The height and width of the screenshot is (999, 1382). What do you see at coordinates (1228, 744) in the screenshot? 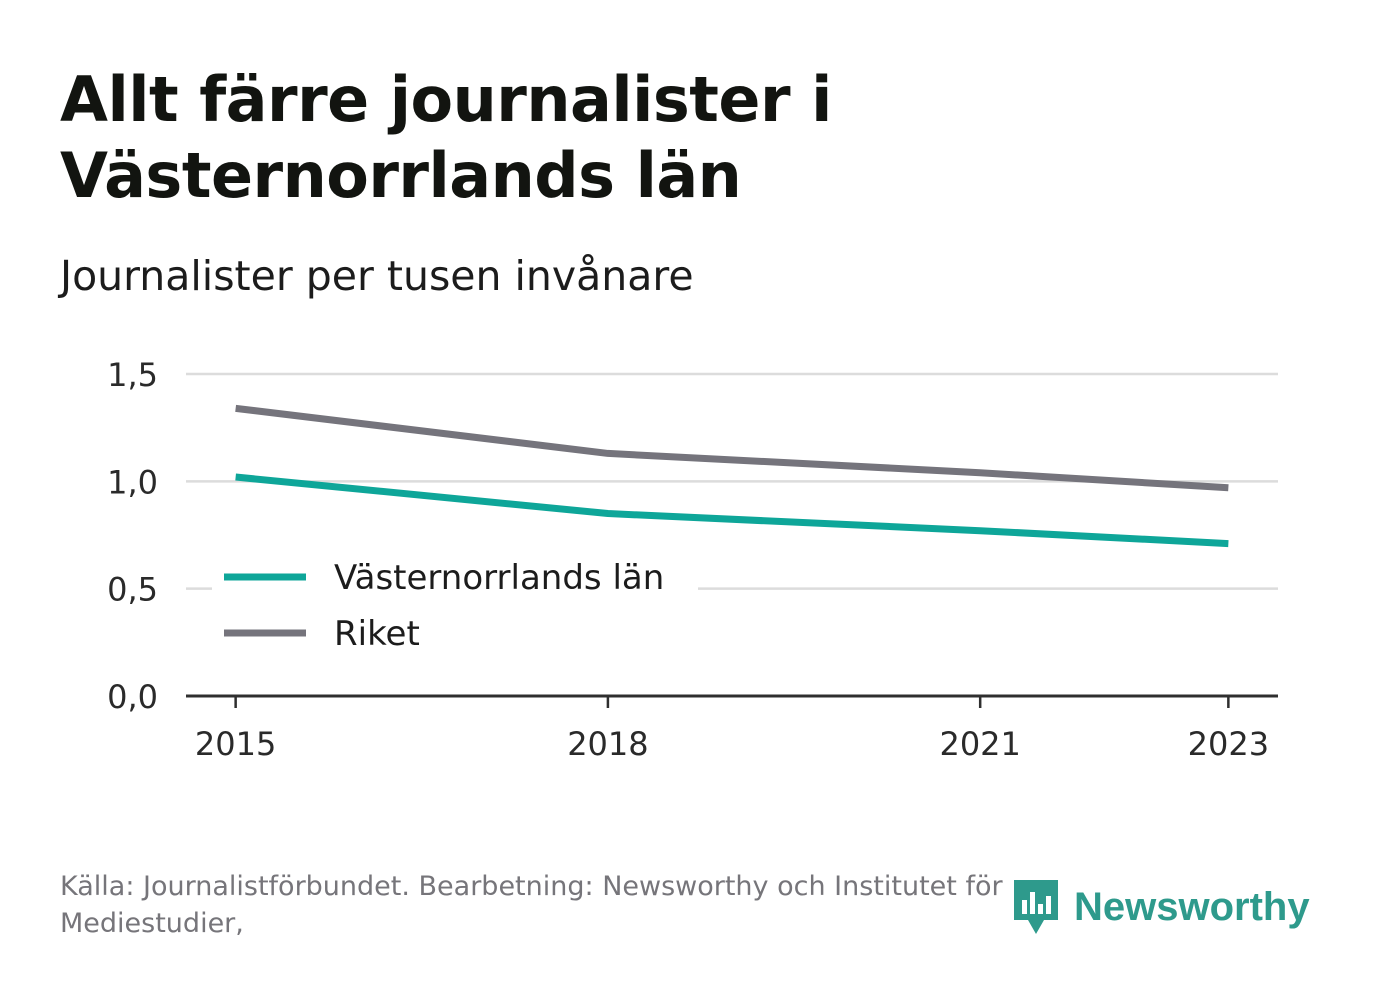
I see `x-tick-label: 2023` at bounding box center [1228, 744].